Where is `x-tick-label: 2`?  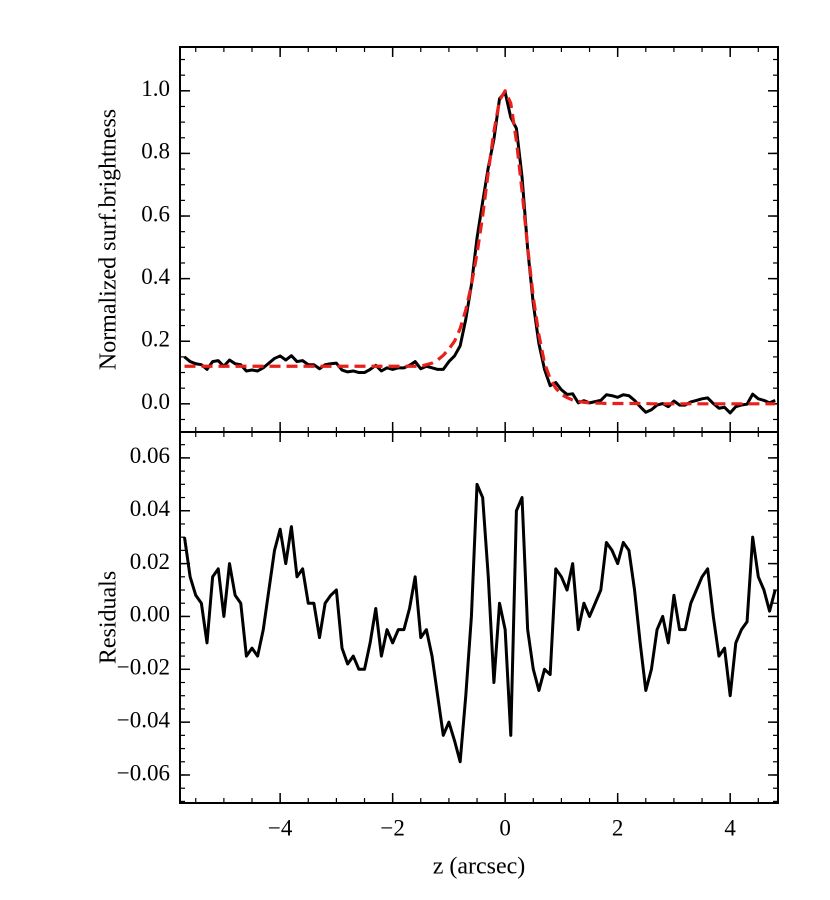
x-tick-label: 2 is located at coordinates (618, 827).